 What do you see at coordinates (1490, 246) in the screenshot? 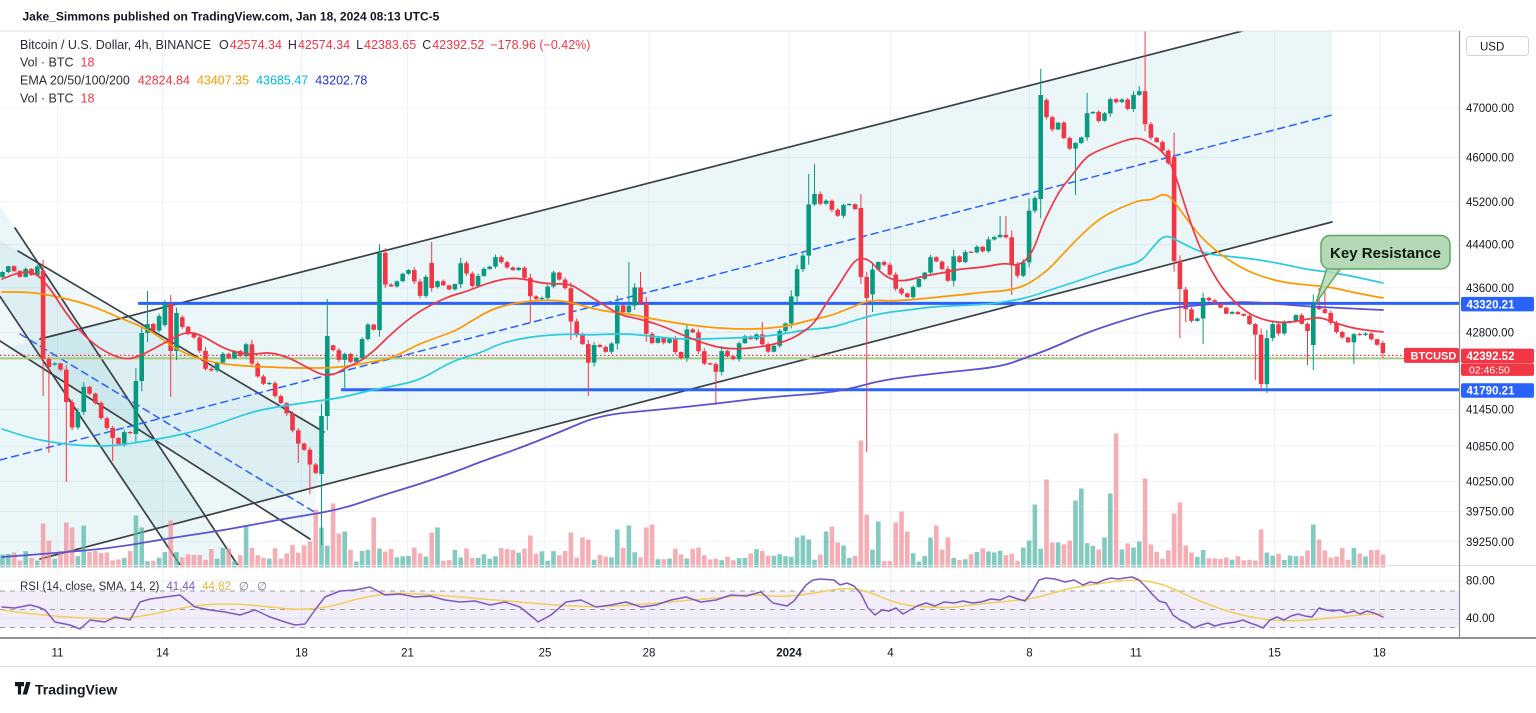
I see `svg-text: 44400.00` at bounding box center [1490, 246].